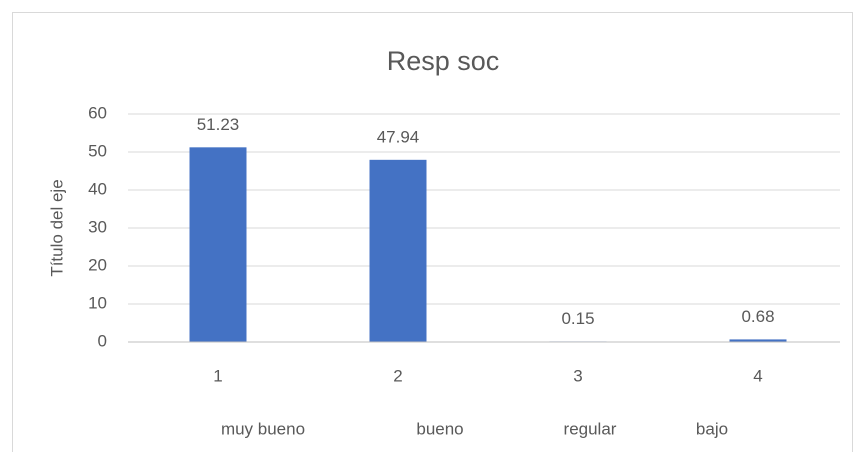 The width and height of the screenshot is (862, 452). Describe the element at coordinates (97, 226) in the screenshot. I see `y-tick-label: 30` at that location.